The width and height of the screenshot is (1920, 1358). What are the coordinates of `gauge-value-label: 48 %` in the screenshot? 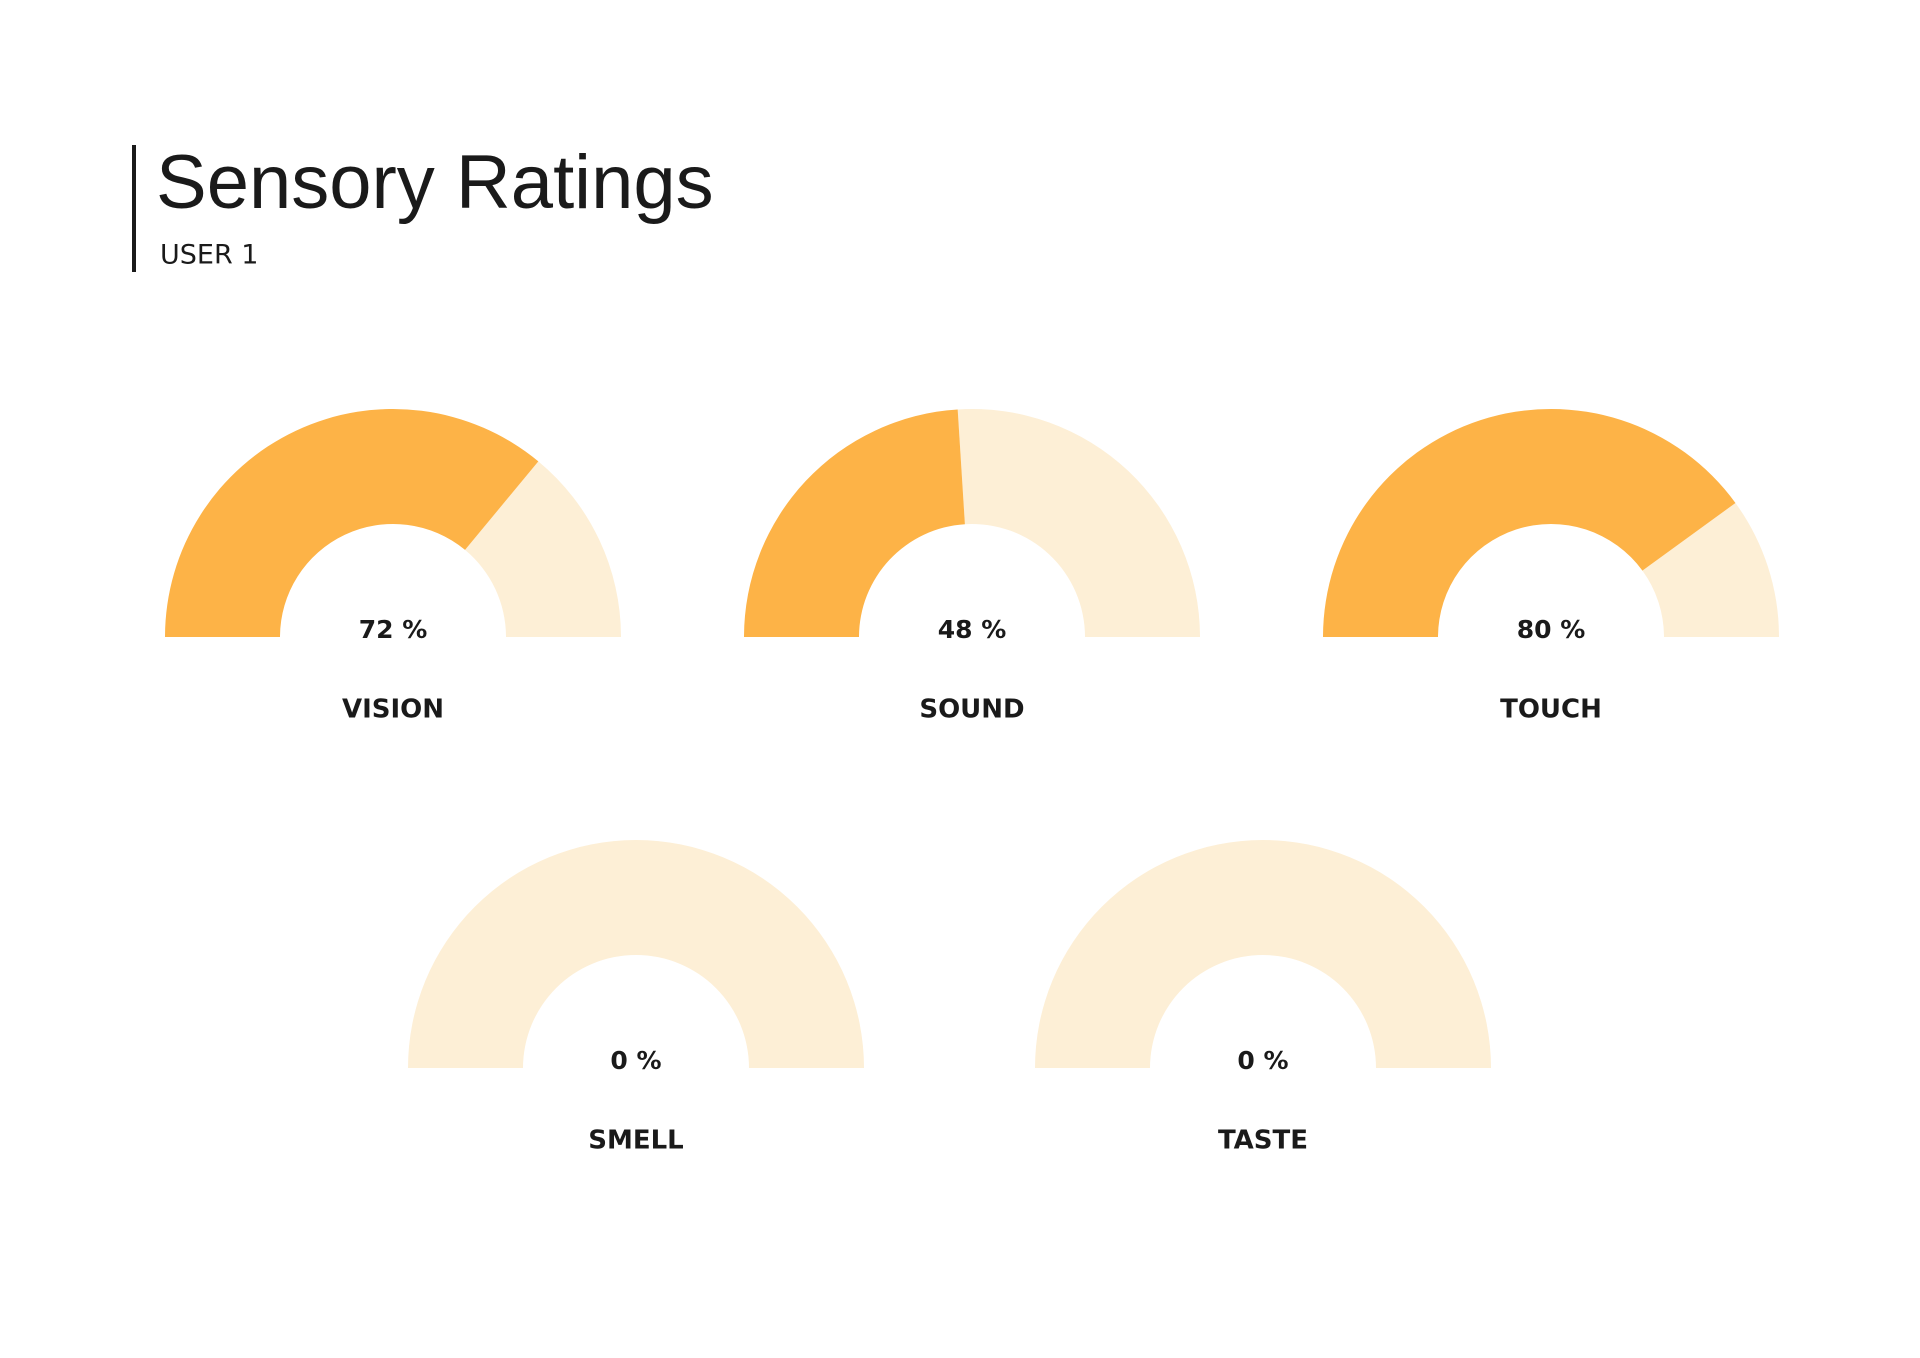 It's located at (972, 629).